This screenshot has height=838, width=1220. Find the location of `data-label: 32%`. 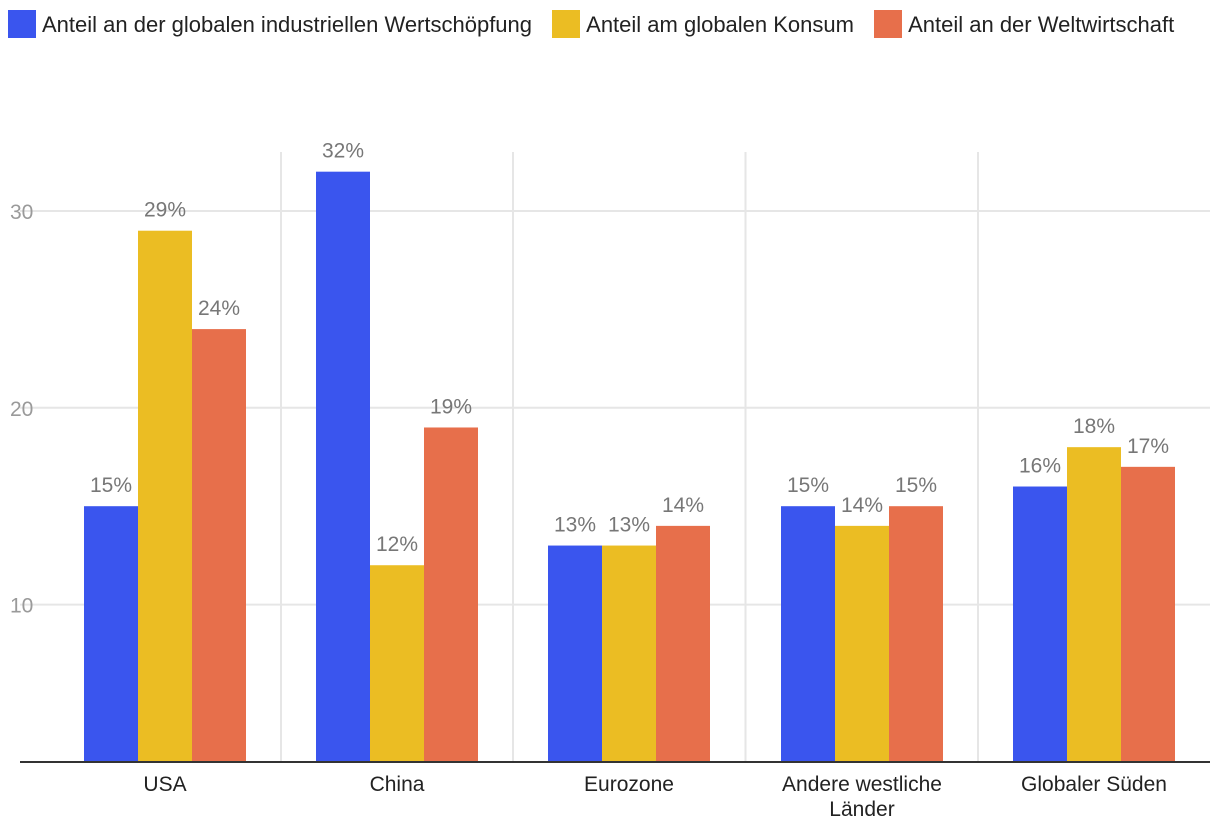

data-label: 32% is located at coordinates (343, 151).